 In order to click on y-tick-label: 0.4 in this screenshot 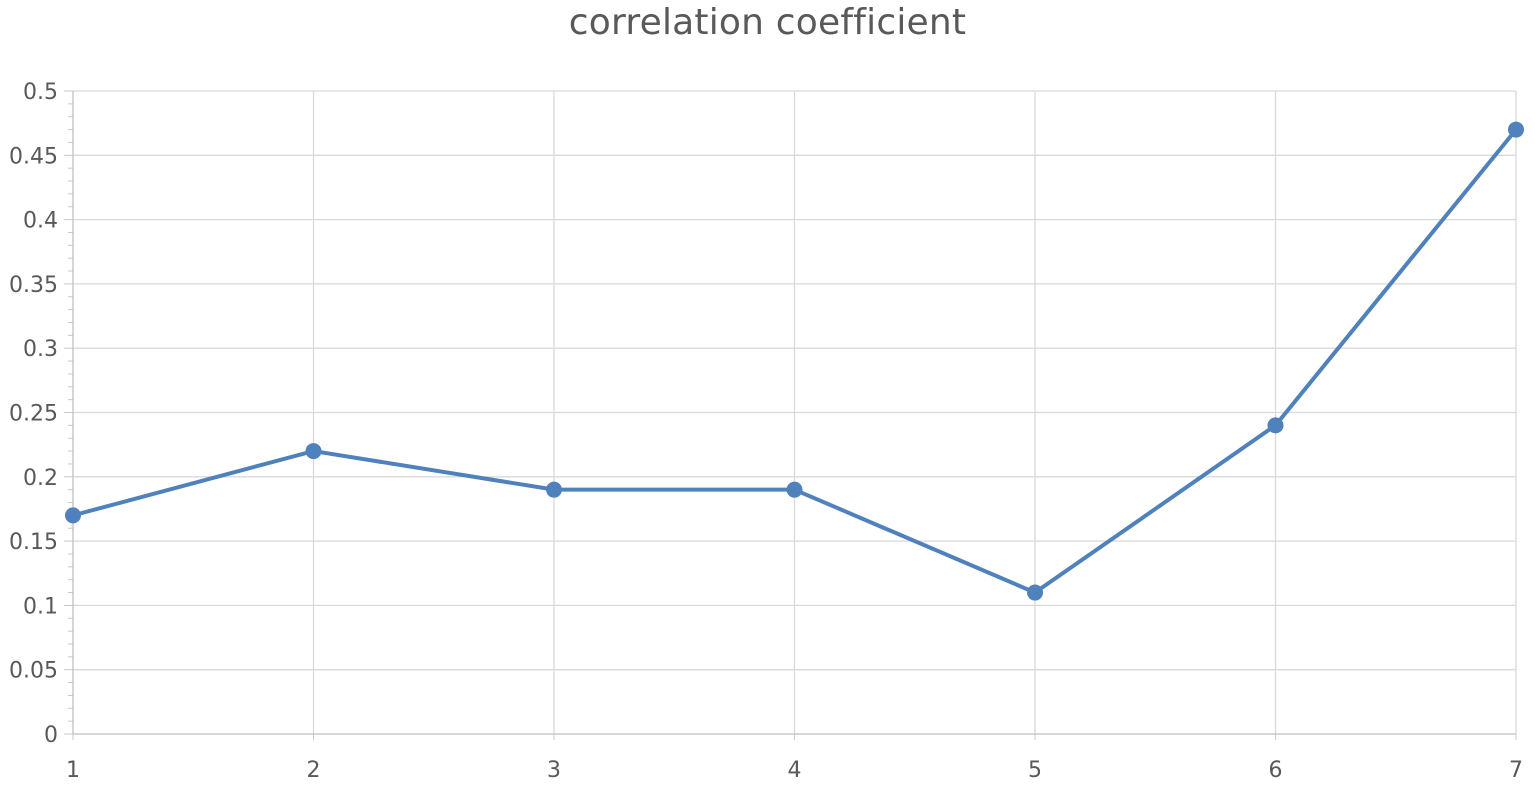, I will do `click(40, 221)`.